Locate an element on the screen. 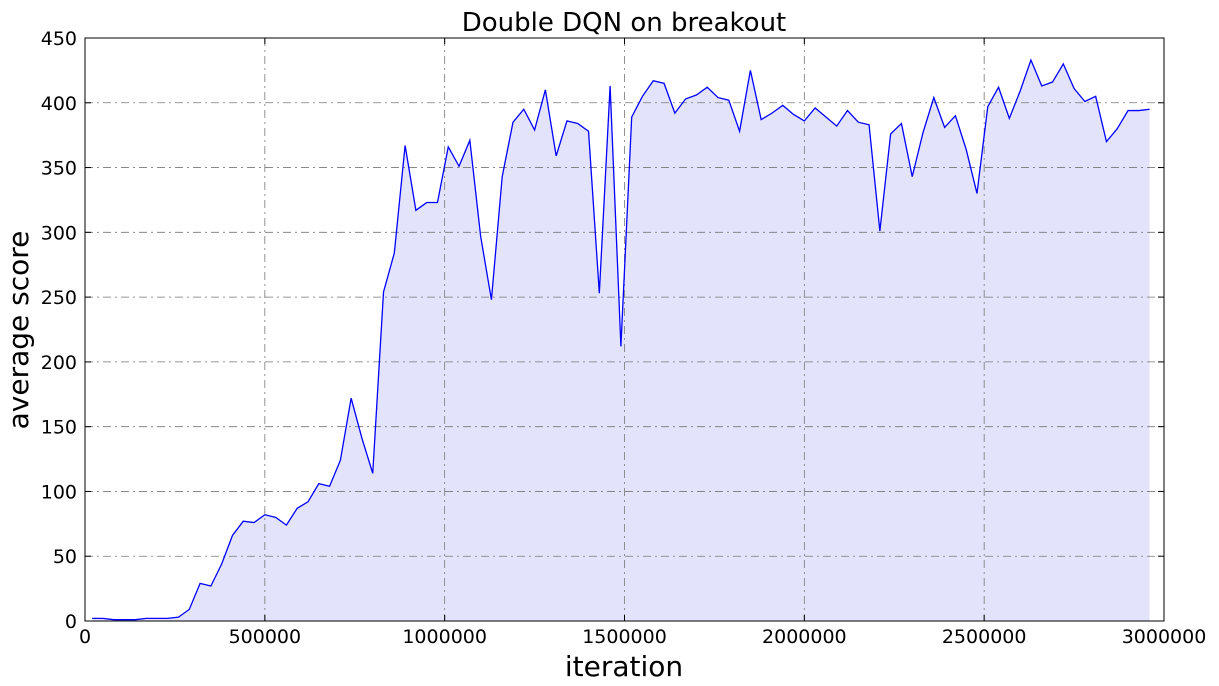  y-tick-label: 0 is located at coordinates (71, 622).